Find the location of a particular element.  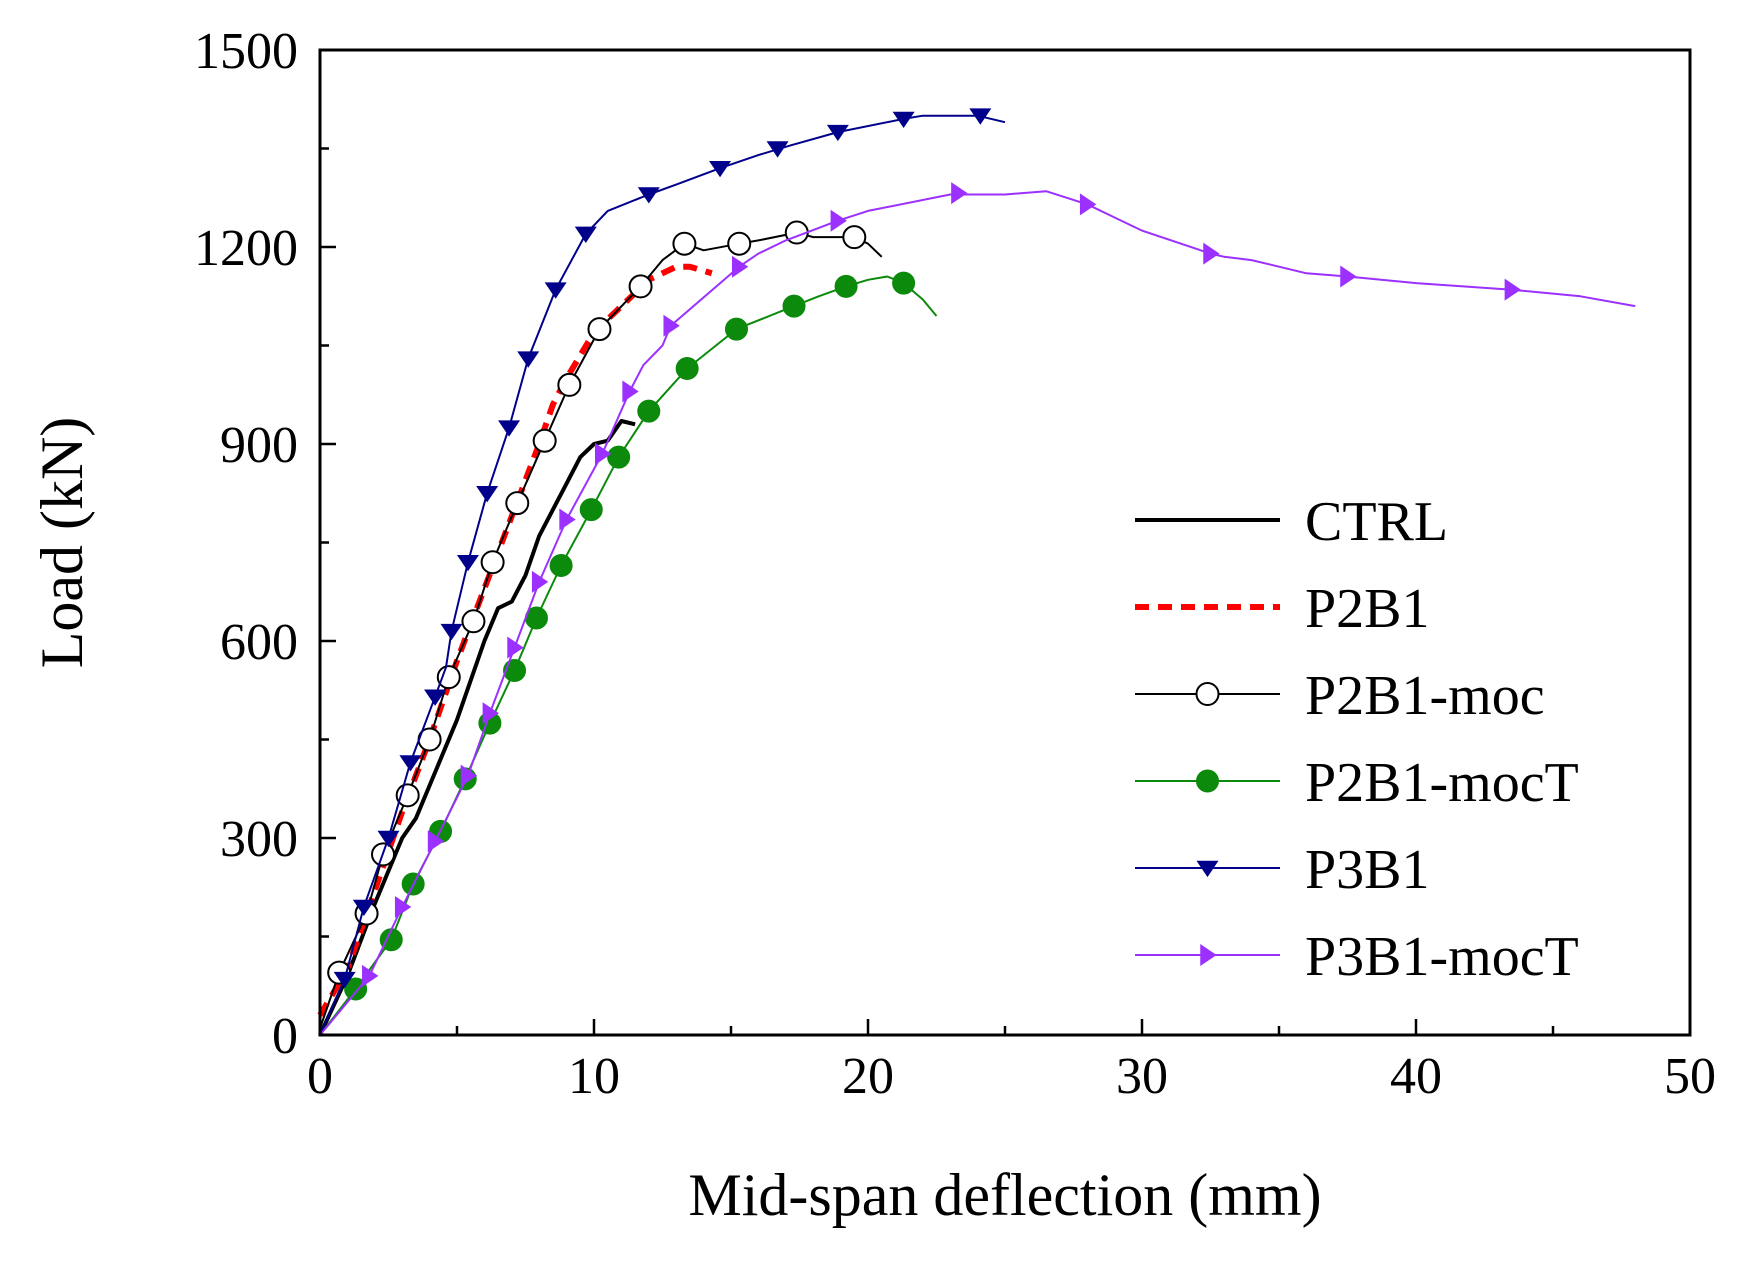

legend-label: P2B1-moc is located at coordinates (1425, 696).